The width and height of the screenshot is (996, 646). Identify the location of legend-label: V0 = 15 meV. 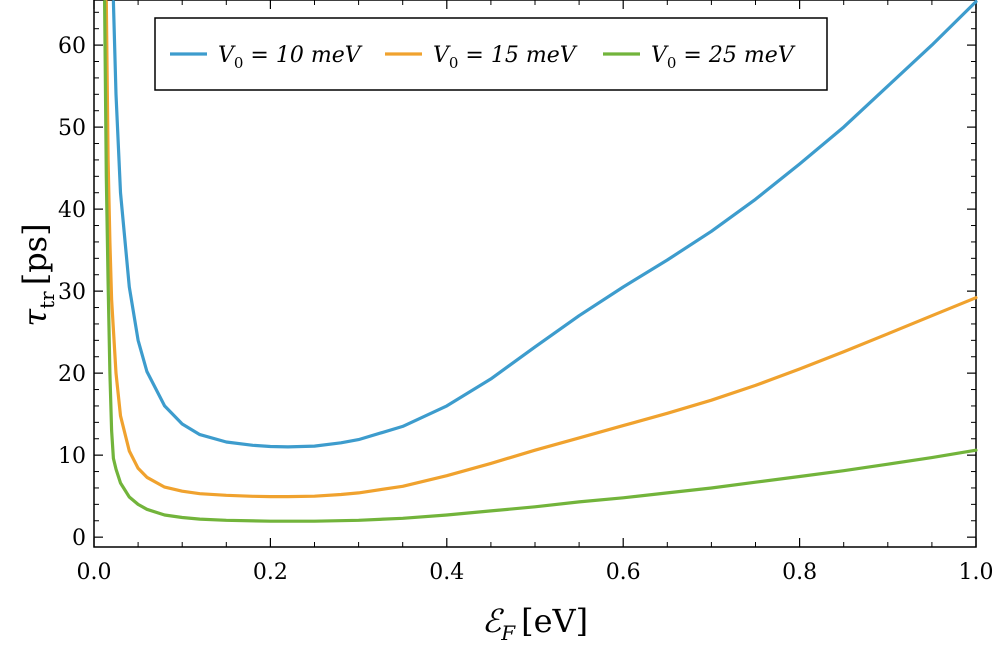
(505, 57).